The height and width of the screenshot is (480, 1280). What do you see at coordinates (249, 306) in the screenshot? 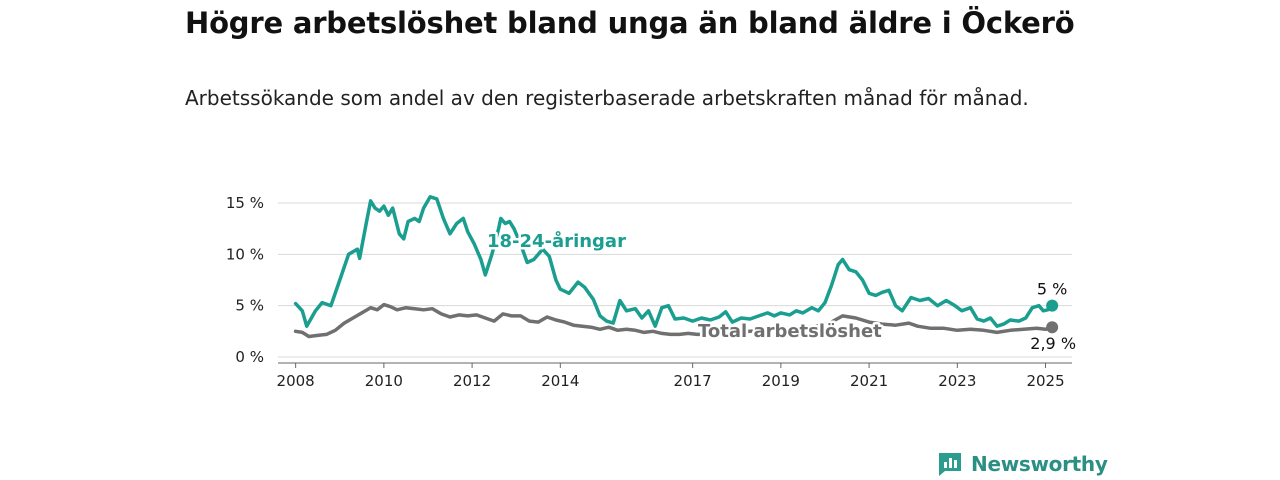
I see `y-tick-label: 5 %` at bounding box center [249, 306].